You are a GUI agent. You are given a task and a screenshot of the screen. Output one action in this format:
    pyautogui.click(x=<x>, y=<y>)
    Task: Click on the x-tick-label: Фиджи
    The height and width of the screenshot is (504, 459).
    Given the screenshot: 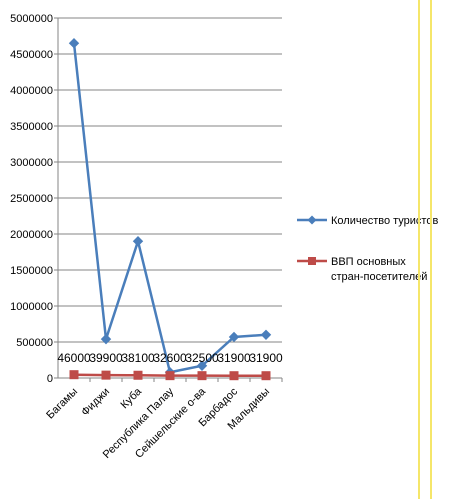 What is the action you would take?
    pyautogui.click(x=95, y=402)
    